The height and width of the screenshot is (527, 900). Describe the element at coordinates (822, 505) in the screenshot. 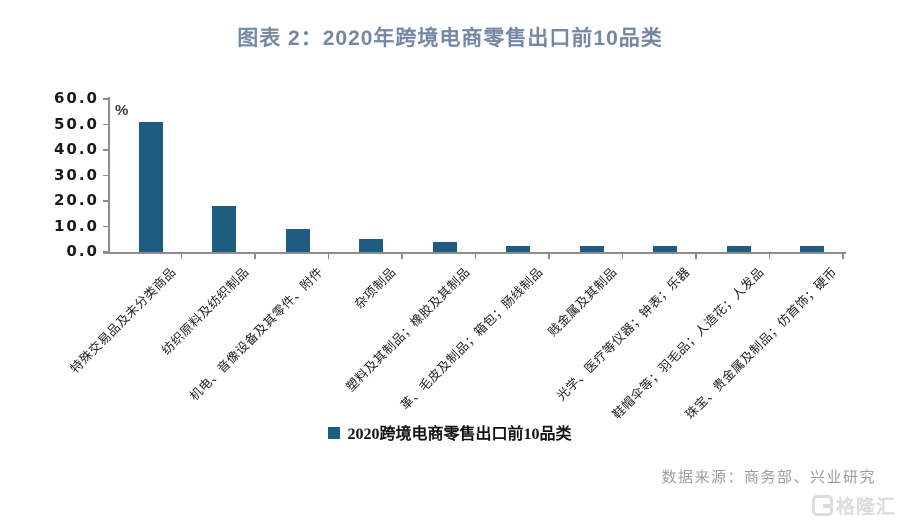

I see `gelonghui-icon` at that location.